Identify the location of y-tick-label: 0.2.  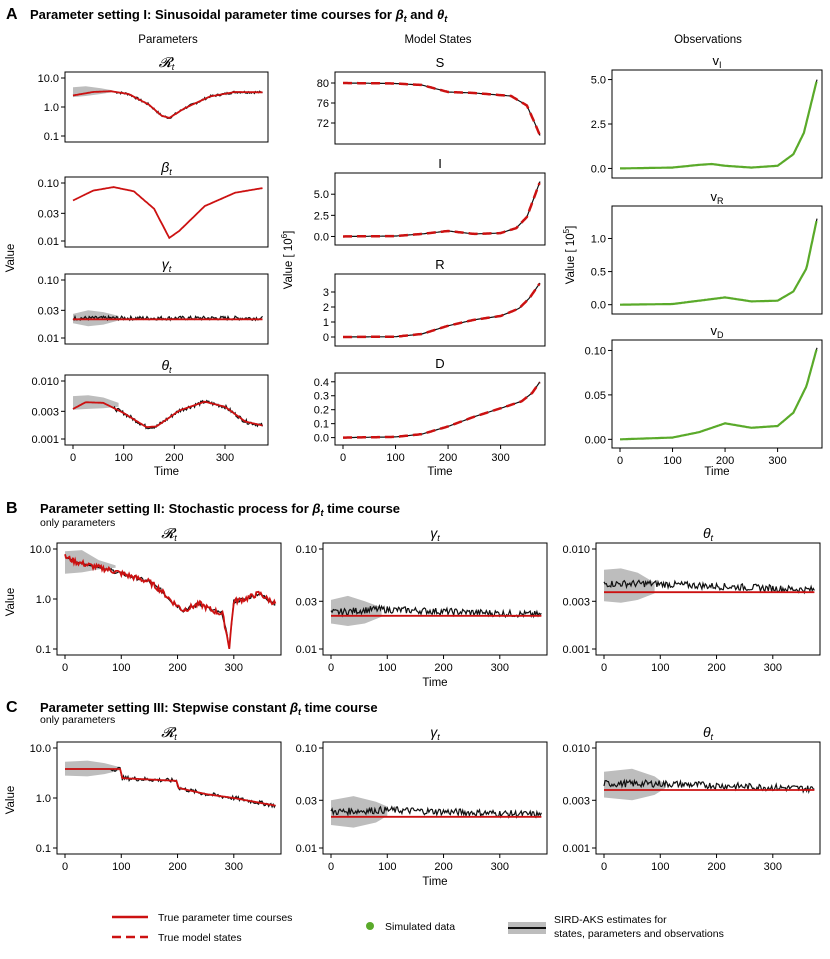
(321, 411).